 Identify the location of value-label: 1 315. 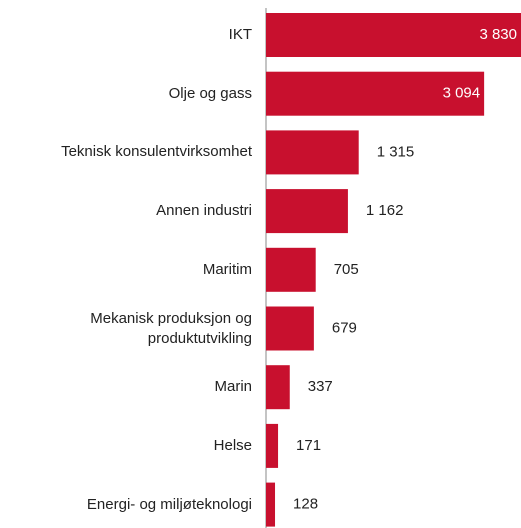
(396, 151).